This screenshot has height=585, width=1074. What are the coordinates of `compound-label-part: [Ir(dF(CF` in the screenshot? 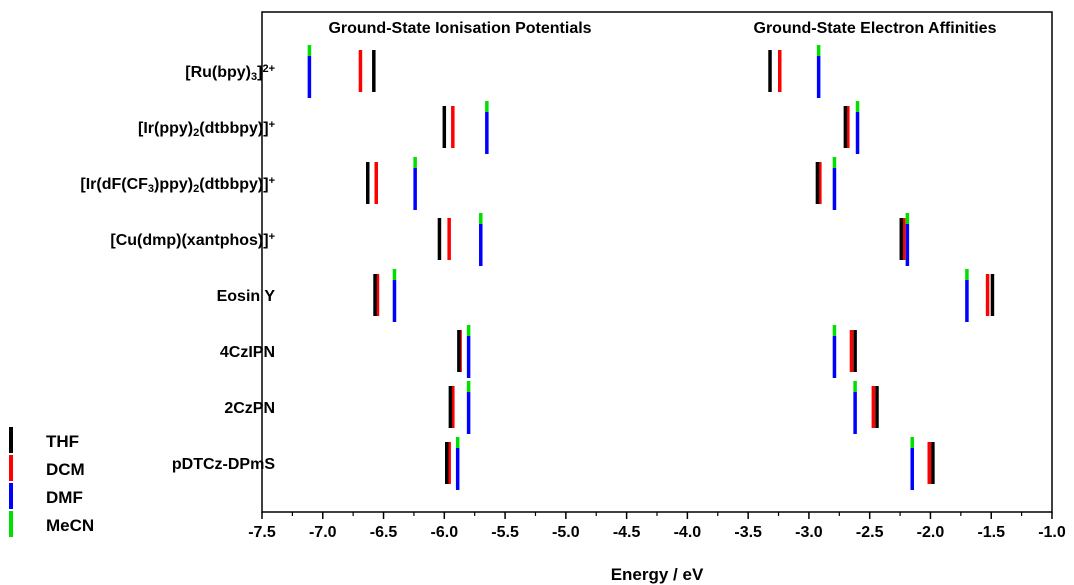 It's located at (114, 184).